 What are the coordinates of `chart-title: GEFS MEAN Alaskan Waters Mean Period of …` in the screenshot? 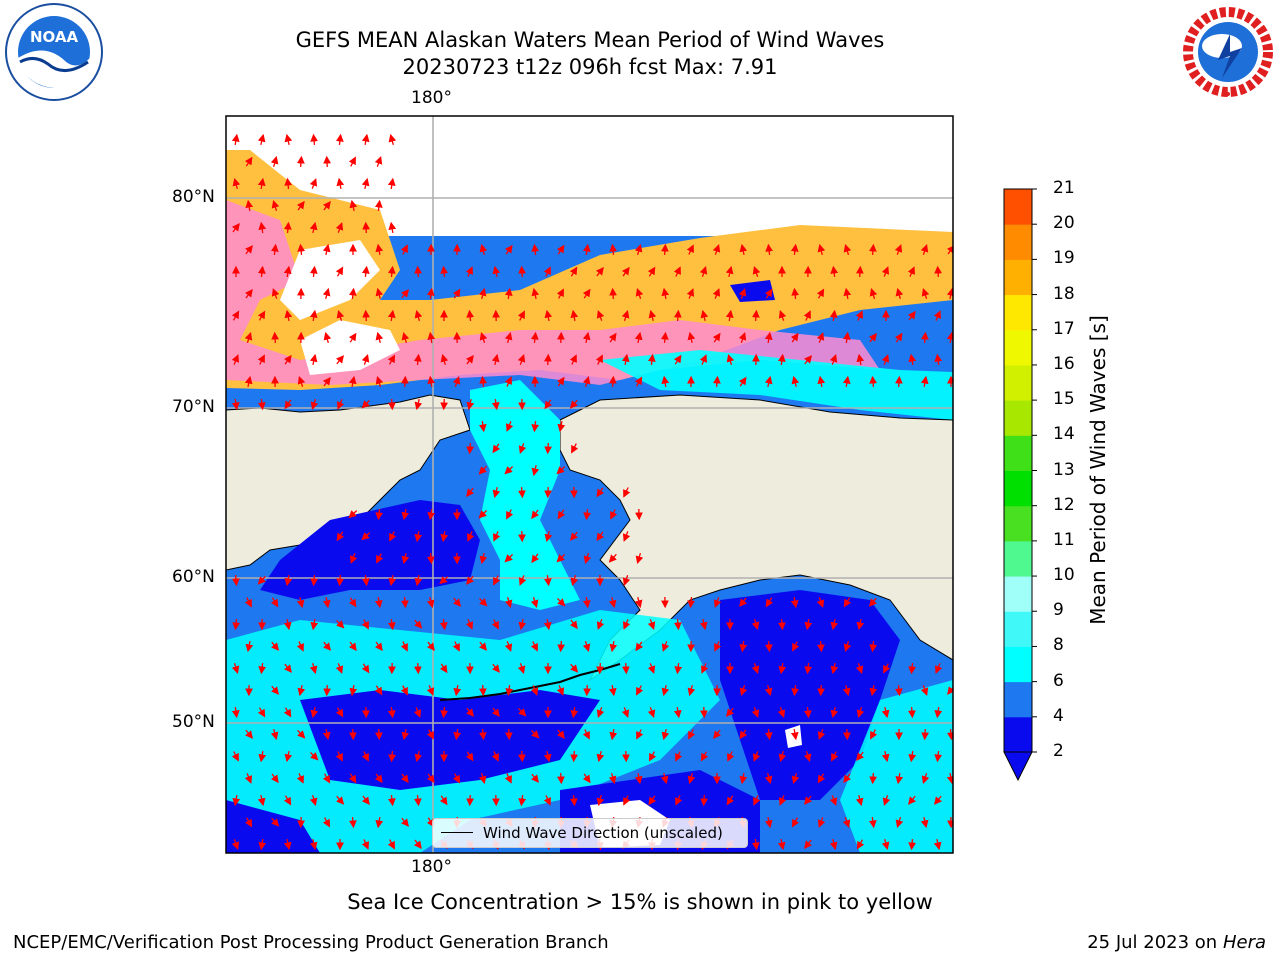 It's located at (590, 40).